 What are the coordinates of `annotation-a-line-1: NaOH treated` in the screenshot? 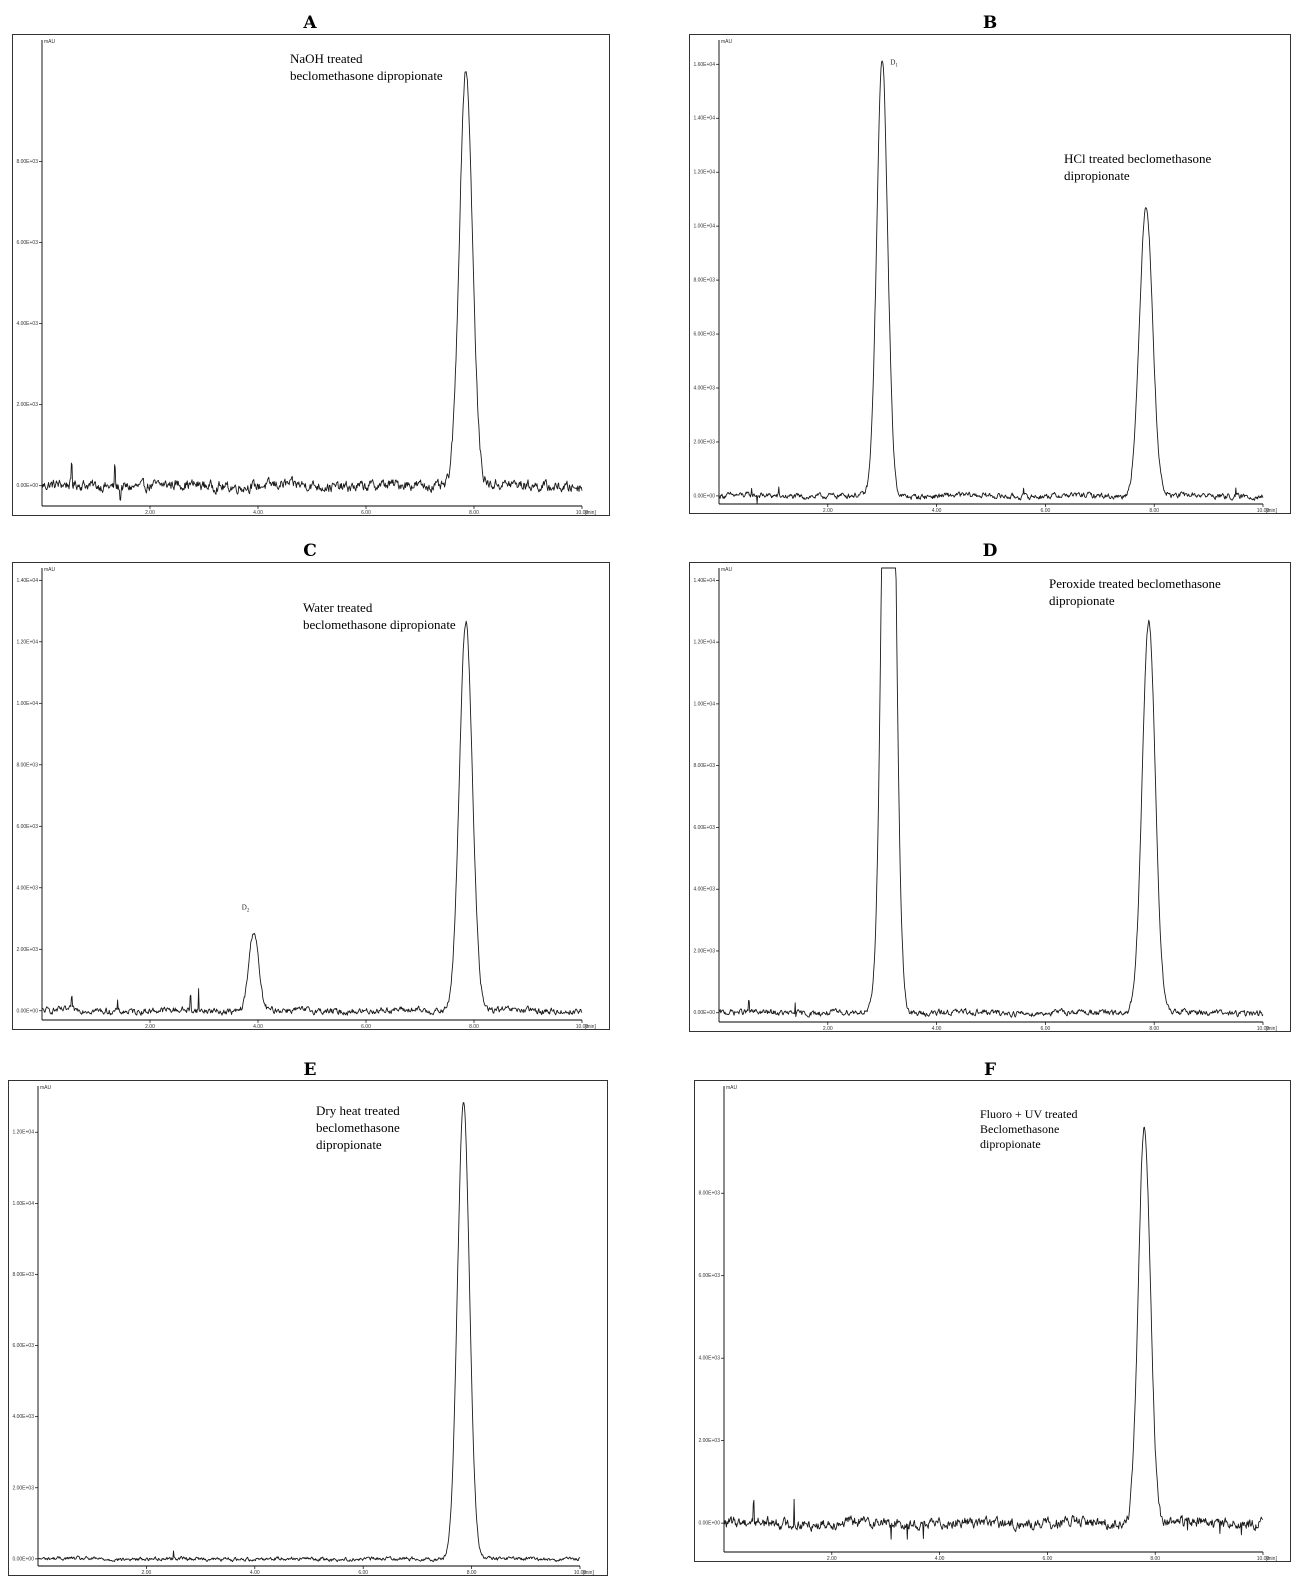 It's located at (326, 58).